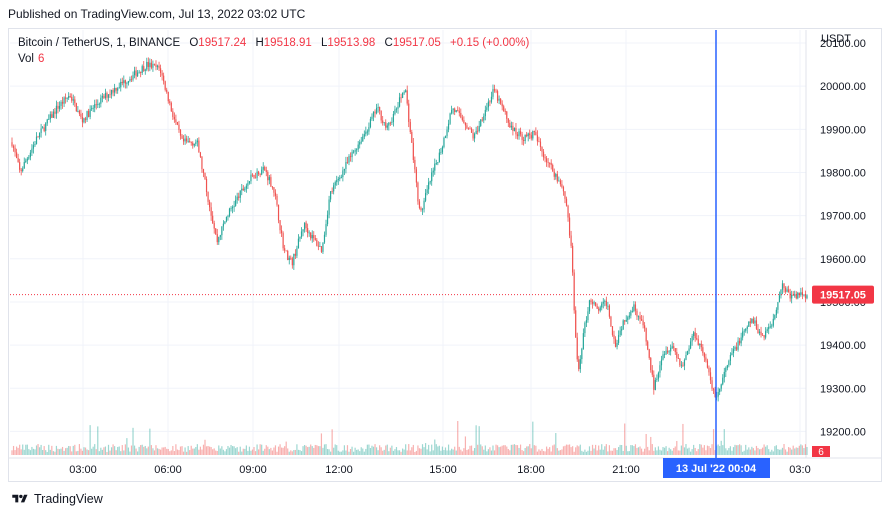 This screenshot has height=518, width=891. What do you see at coordinates (99, 43) in the screenshot?
I see `symbol-label: Bitcoin / TetherUS, 1, BINANCE` at bounding box center [99, 43].